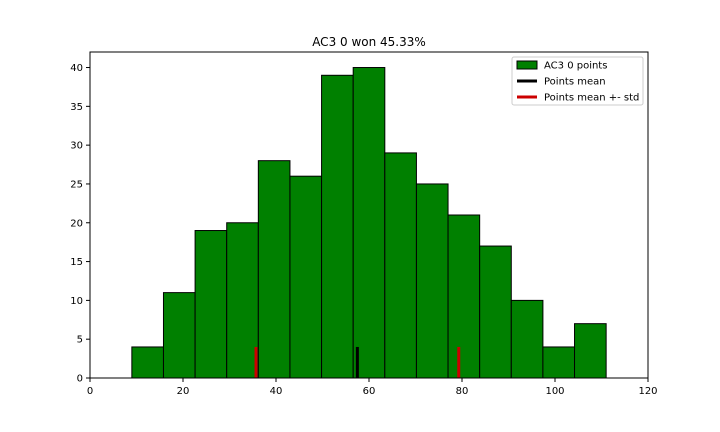 The image size is (720, 432). I want to click on x-tick-label: 20, so click(183, 391).